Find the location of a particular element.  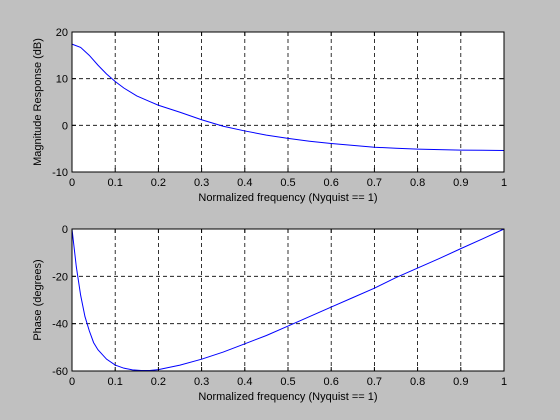

magnitude-ylabel: Magnitude Response (dB) is located at coordinates (38, 102).